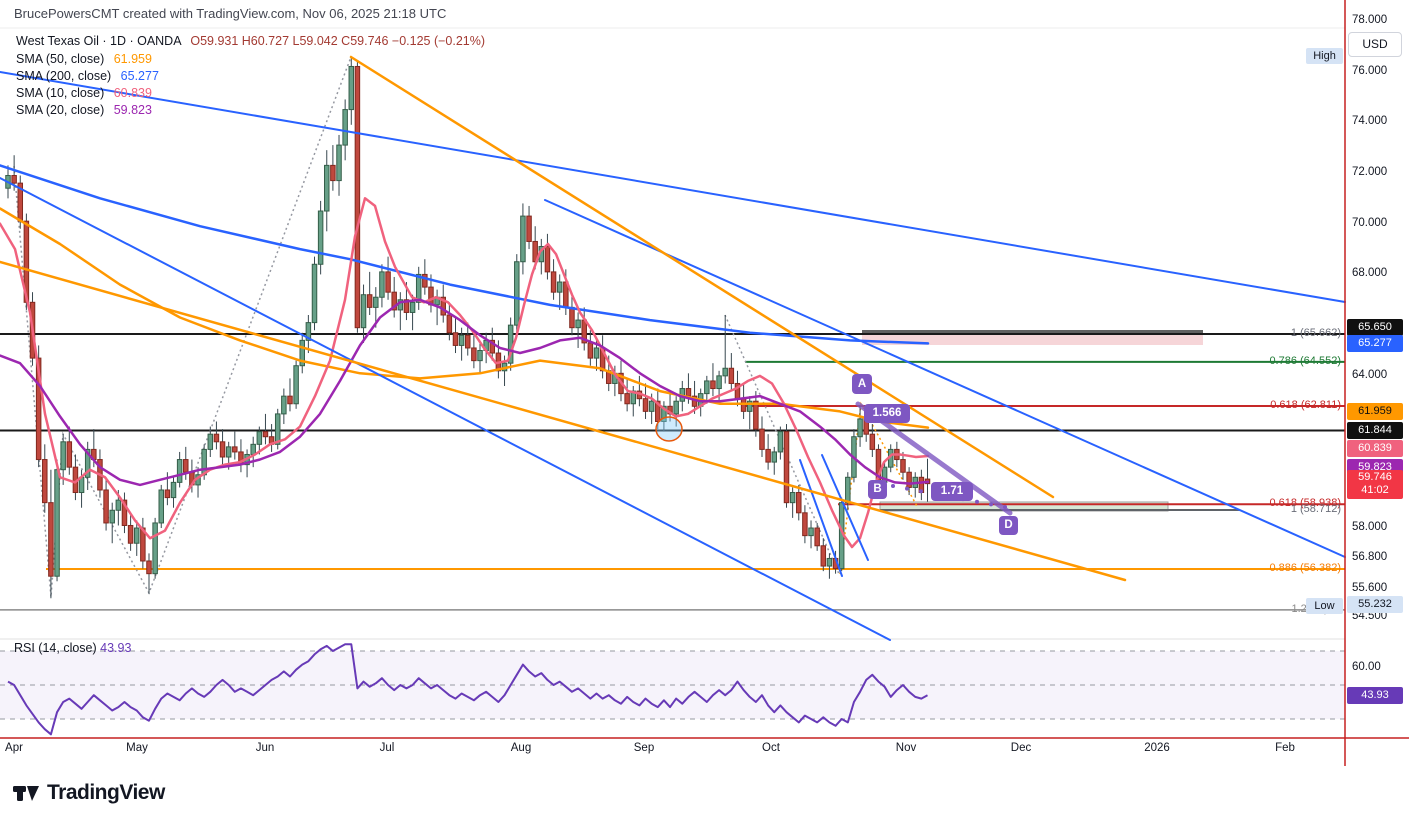 This screenshot has width=1409, height=824. What do you see at coordinates (84, 110) in the screenshot?
I see `legend-row-sma20: SMA (20, close) 59.823` at bounding box center [84, 110].